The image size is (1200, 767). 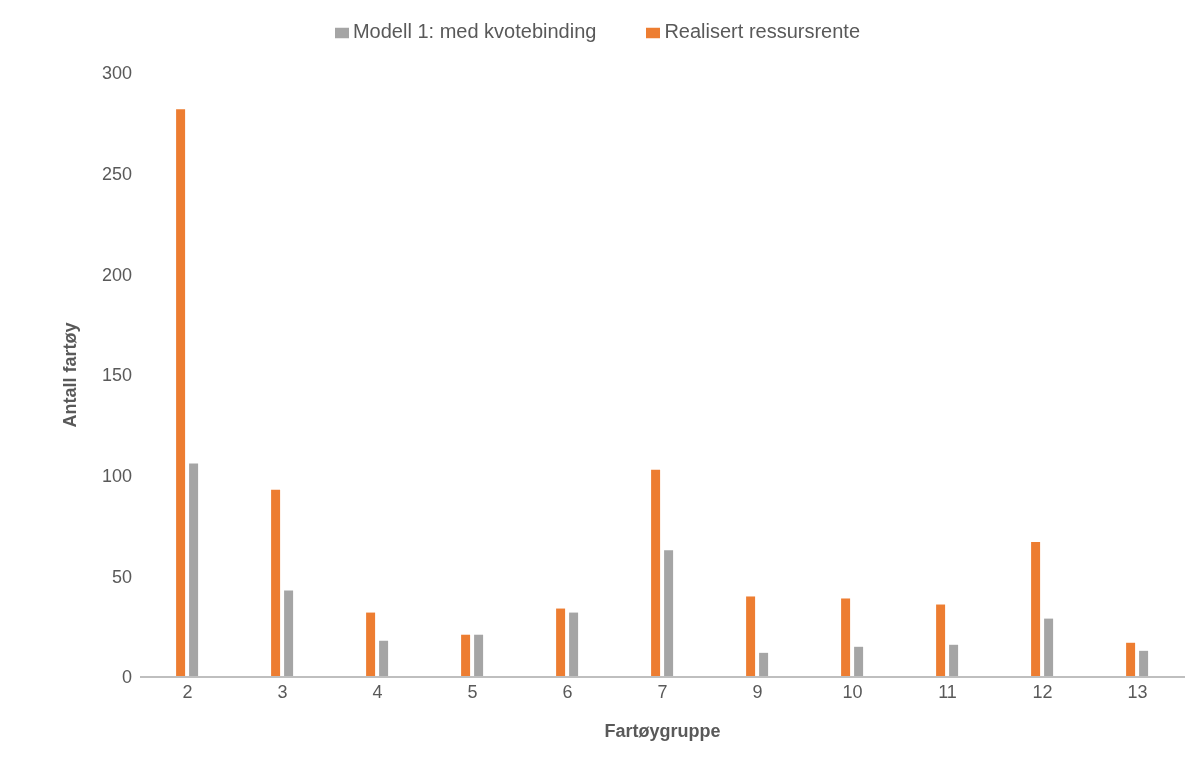 I want to click on x-tick-label: 5, so click(x=472, y=691).